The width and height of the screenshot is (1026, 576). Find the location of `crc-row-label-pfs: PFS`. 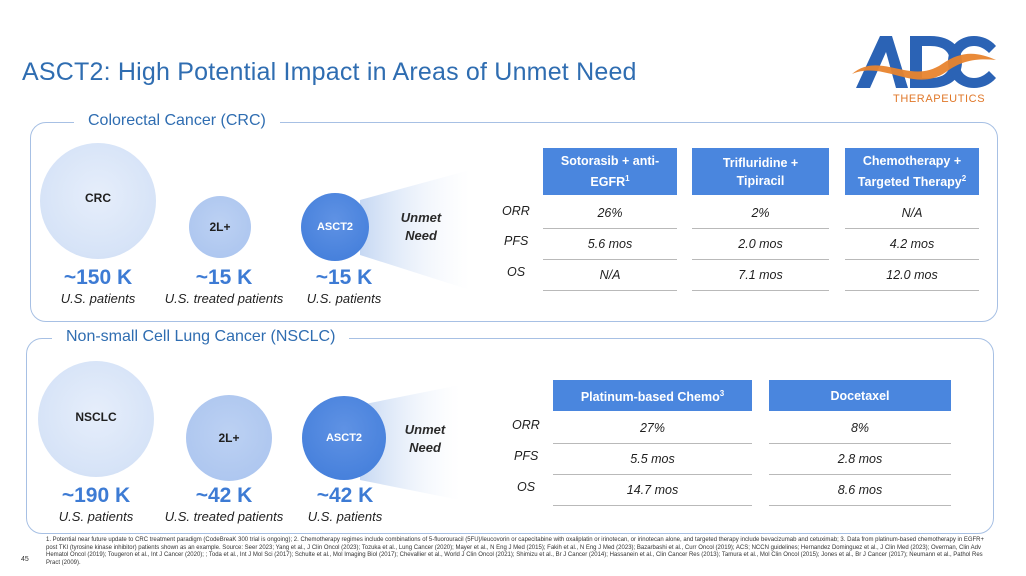

crc-row-label-pfs: PFS is located at coordinates (516, 241).